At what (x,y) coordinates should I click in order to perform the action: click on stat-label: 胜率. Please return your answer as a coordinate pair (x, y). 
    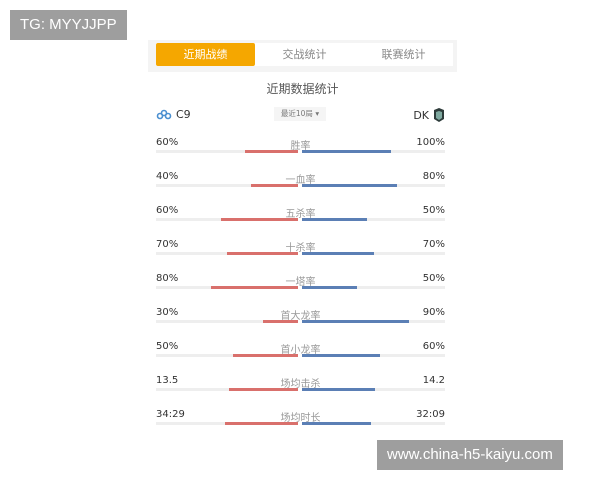
    Looking at the image, I should click on (300, 146).